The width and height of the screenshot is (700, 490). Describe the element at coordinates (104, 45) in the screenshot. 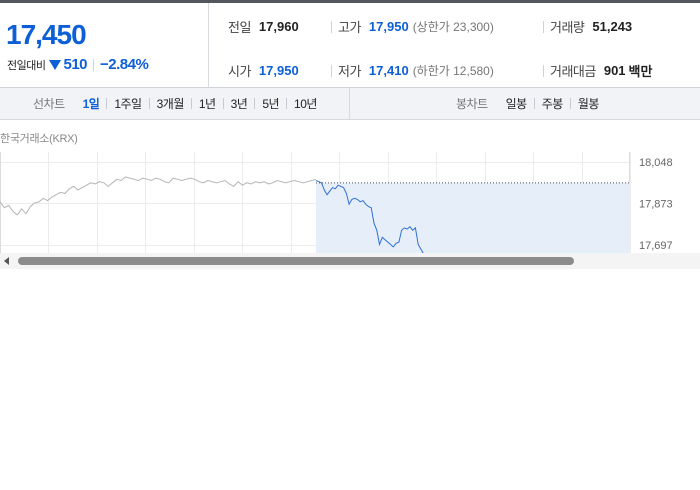

I see `price-summary: 17,450 전일대비 510 −2.84%` at that location.